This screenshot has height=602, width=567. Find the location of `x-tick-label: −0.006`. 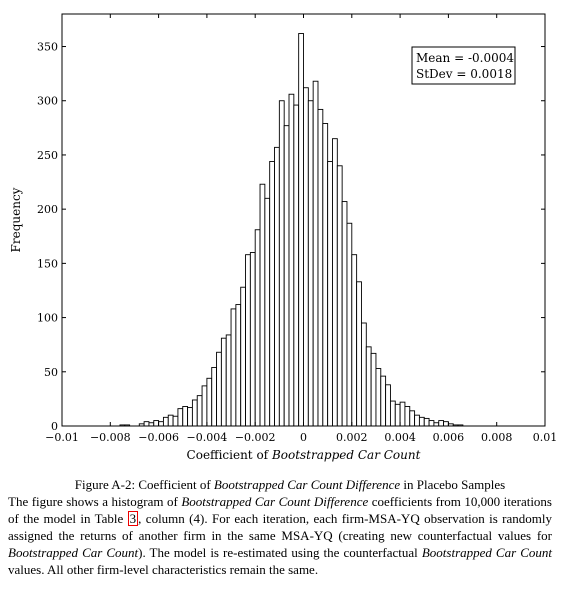

x-tick-label: −0.006 is located at coordinates (158, 437).